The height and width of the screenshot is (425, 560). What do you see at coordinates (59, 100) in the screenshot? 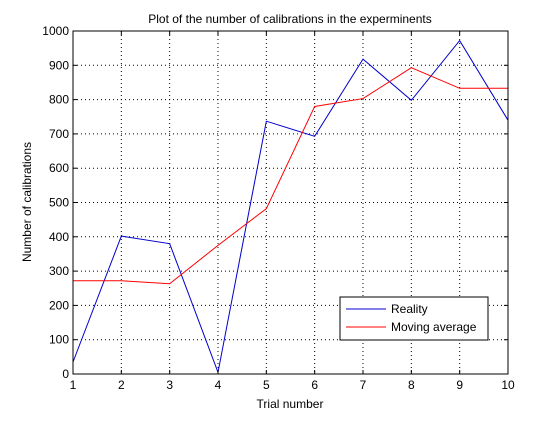
I see `y-tick-label: 800` at bounding box center [59, 100].